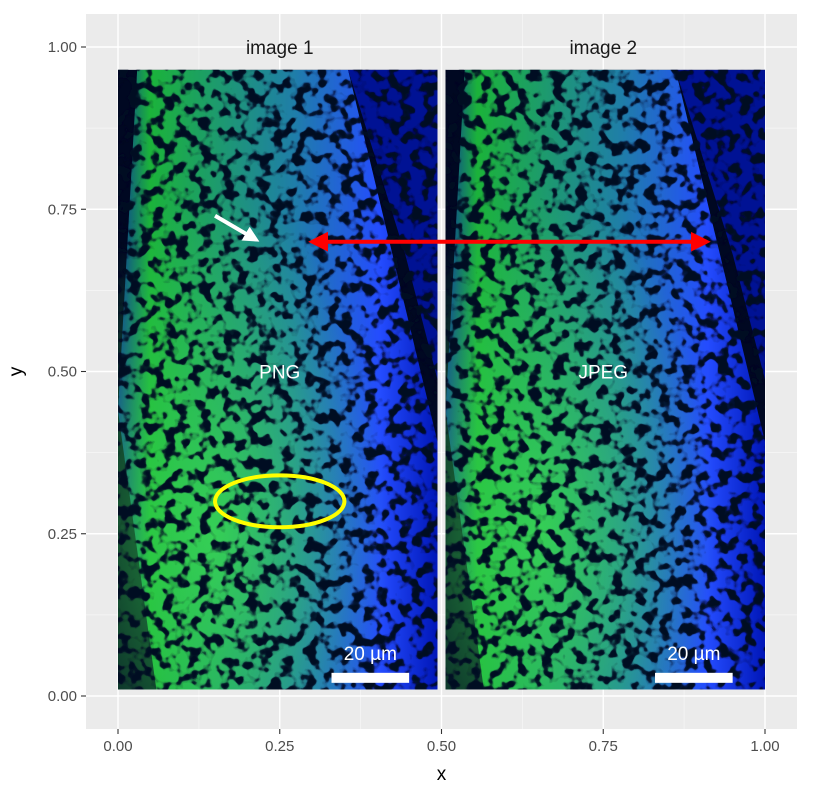 The image size is (819, 800). What do you see at coordinates (237, 228) in the screenshot?
I see `white-arrow` at bounding box center [237, 228].